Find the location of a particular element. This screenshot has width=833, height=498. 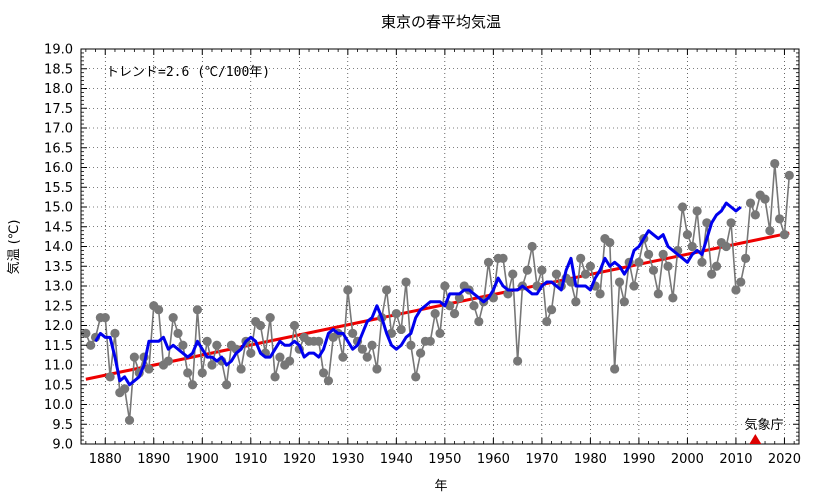

x-tick-label: 2020 is located at coordinates (784, 459).